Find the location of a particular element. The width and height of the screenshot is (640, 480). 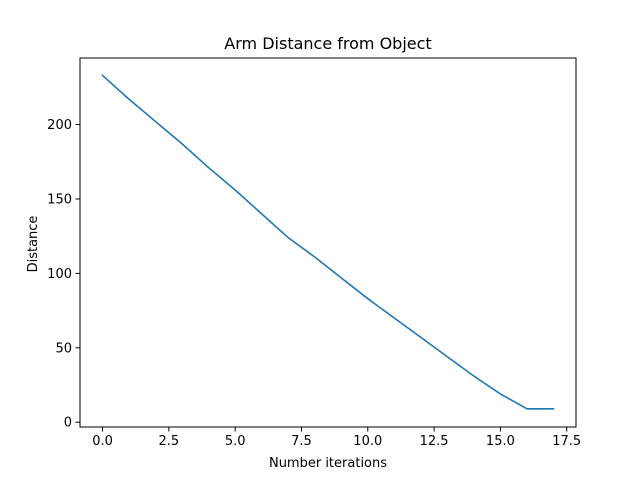

x-tick-label: 7.5 is located at coordinates (301, 441).